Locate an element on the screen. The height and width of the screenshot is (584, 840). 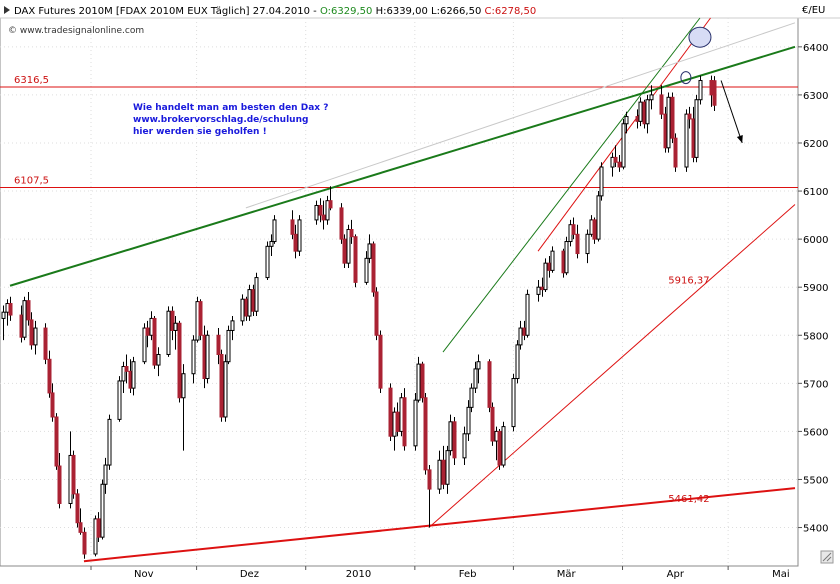
x-tick-label: Mai is located at coordinates (781, 574).